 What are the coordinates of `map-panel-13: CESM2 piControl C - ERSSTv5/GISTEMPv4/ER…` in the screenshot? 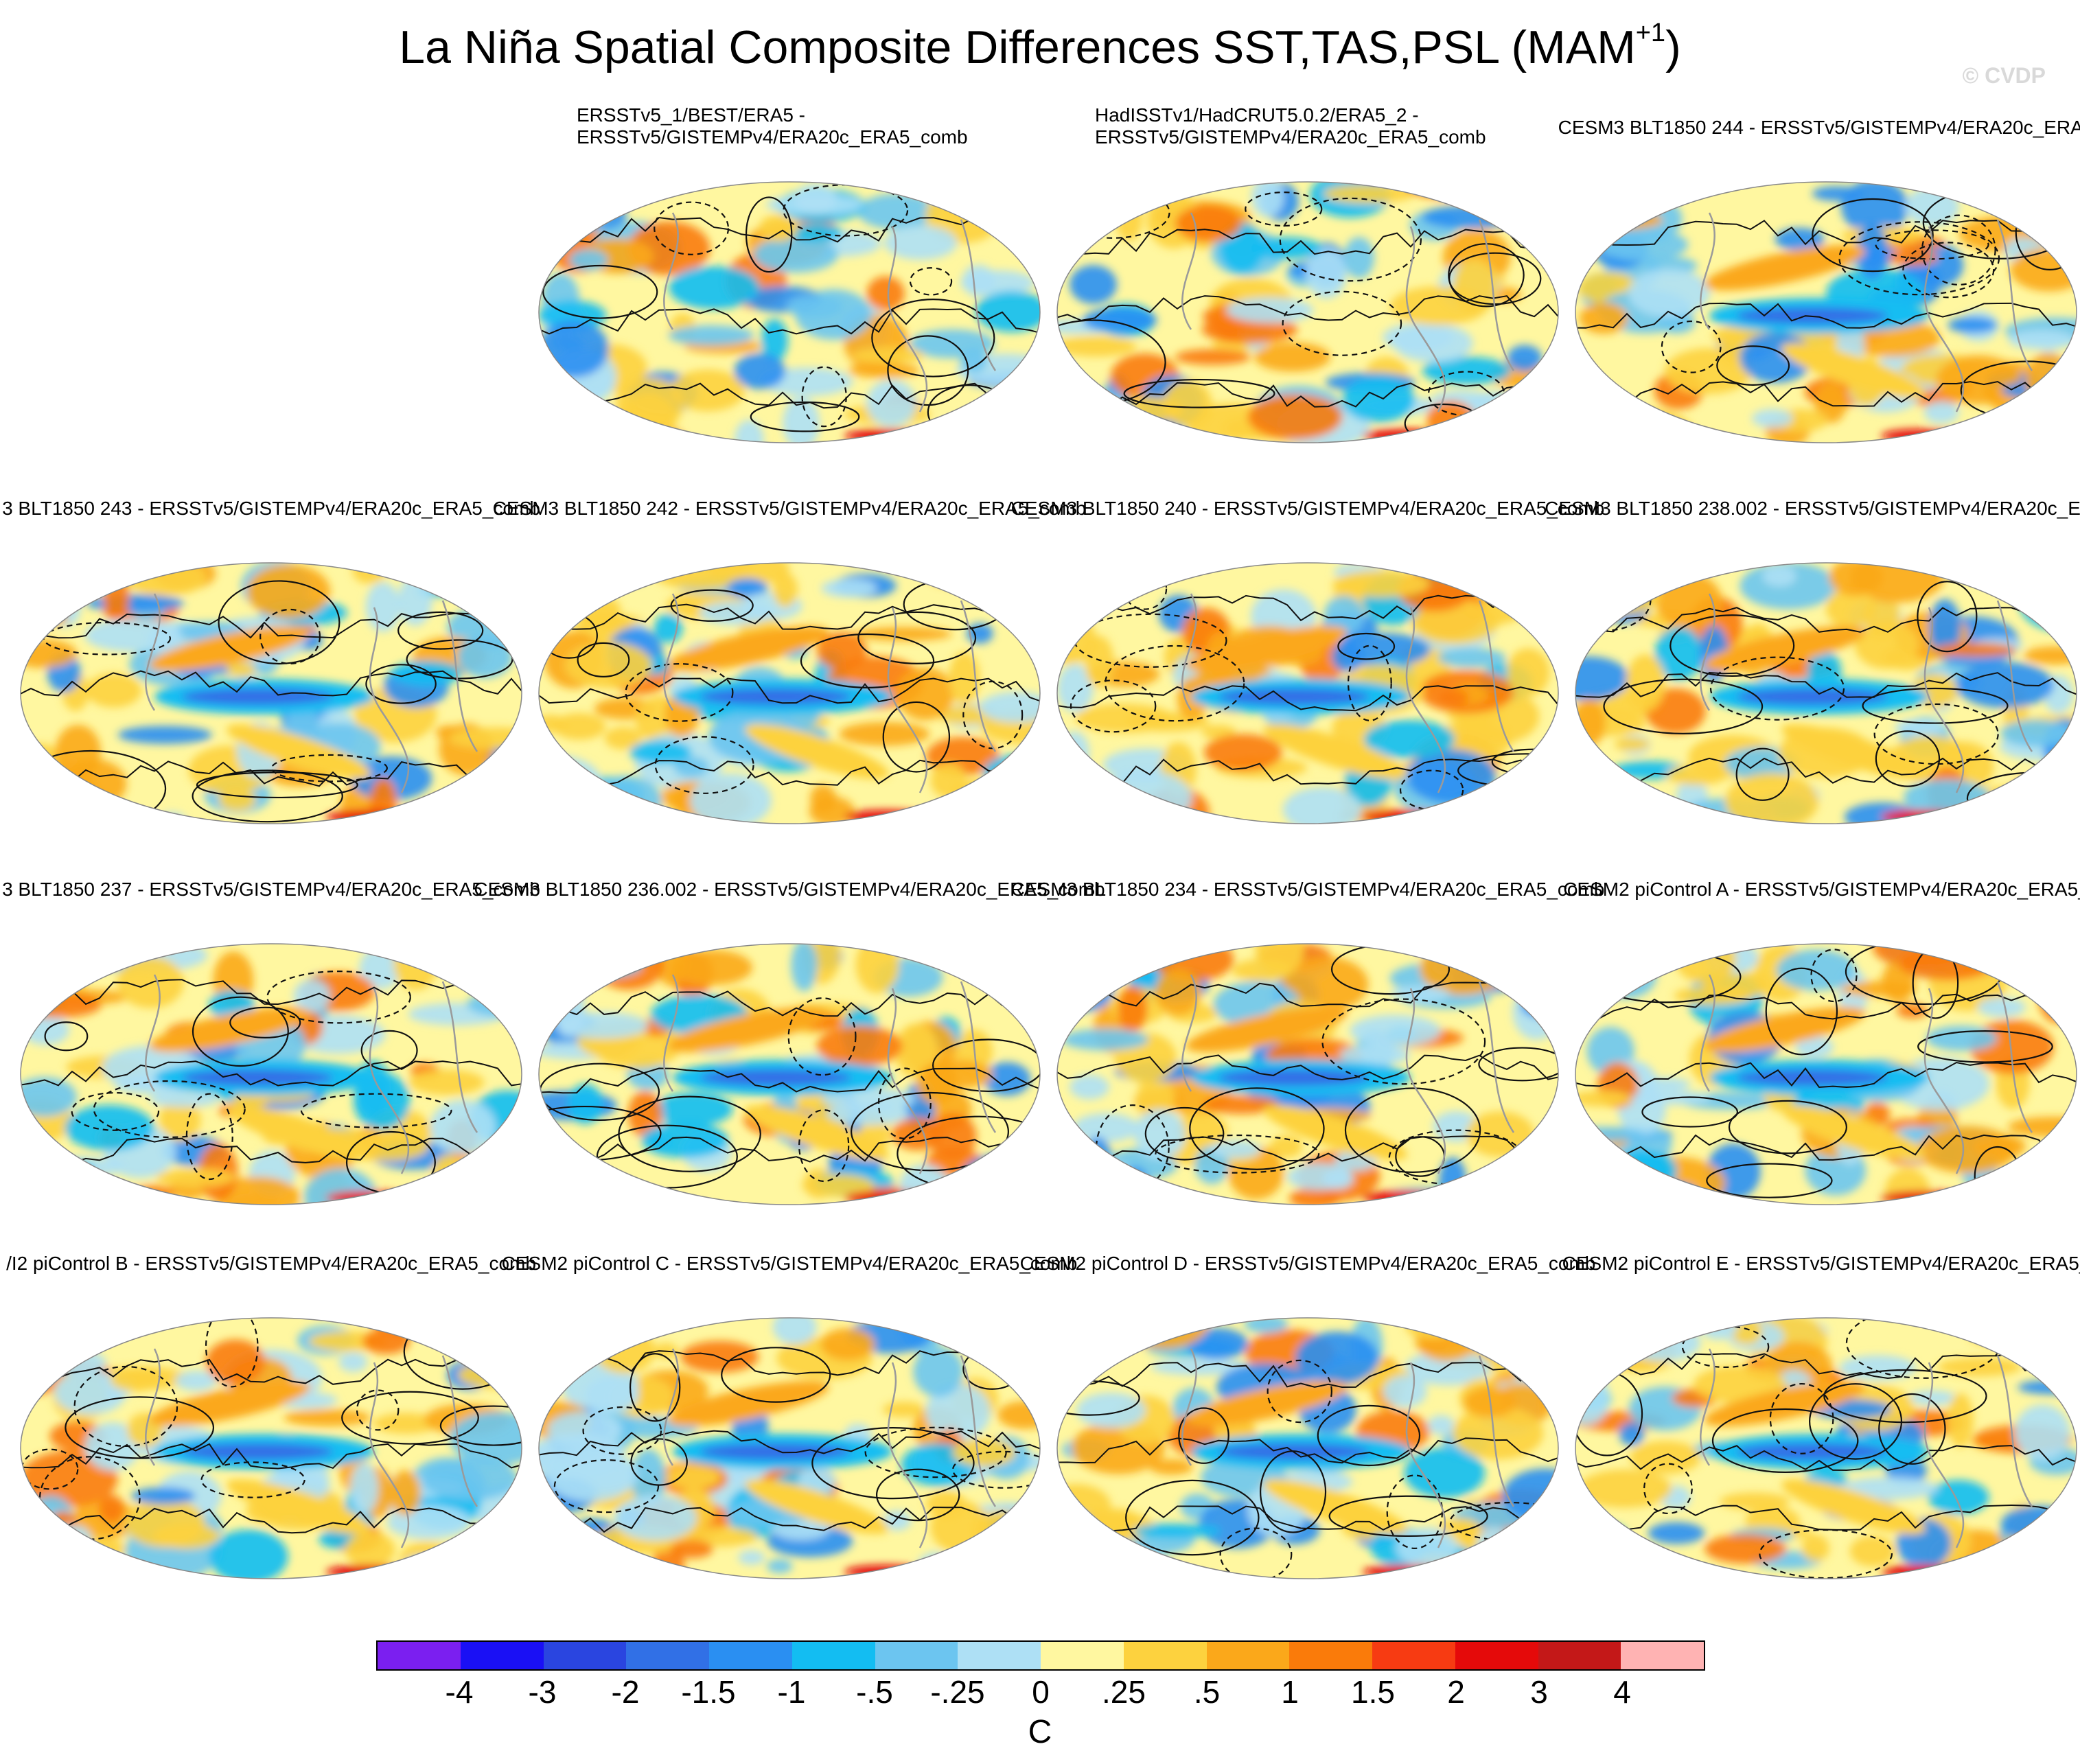 It's located at (789, 1417).